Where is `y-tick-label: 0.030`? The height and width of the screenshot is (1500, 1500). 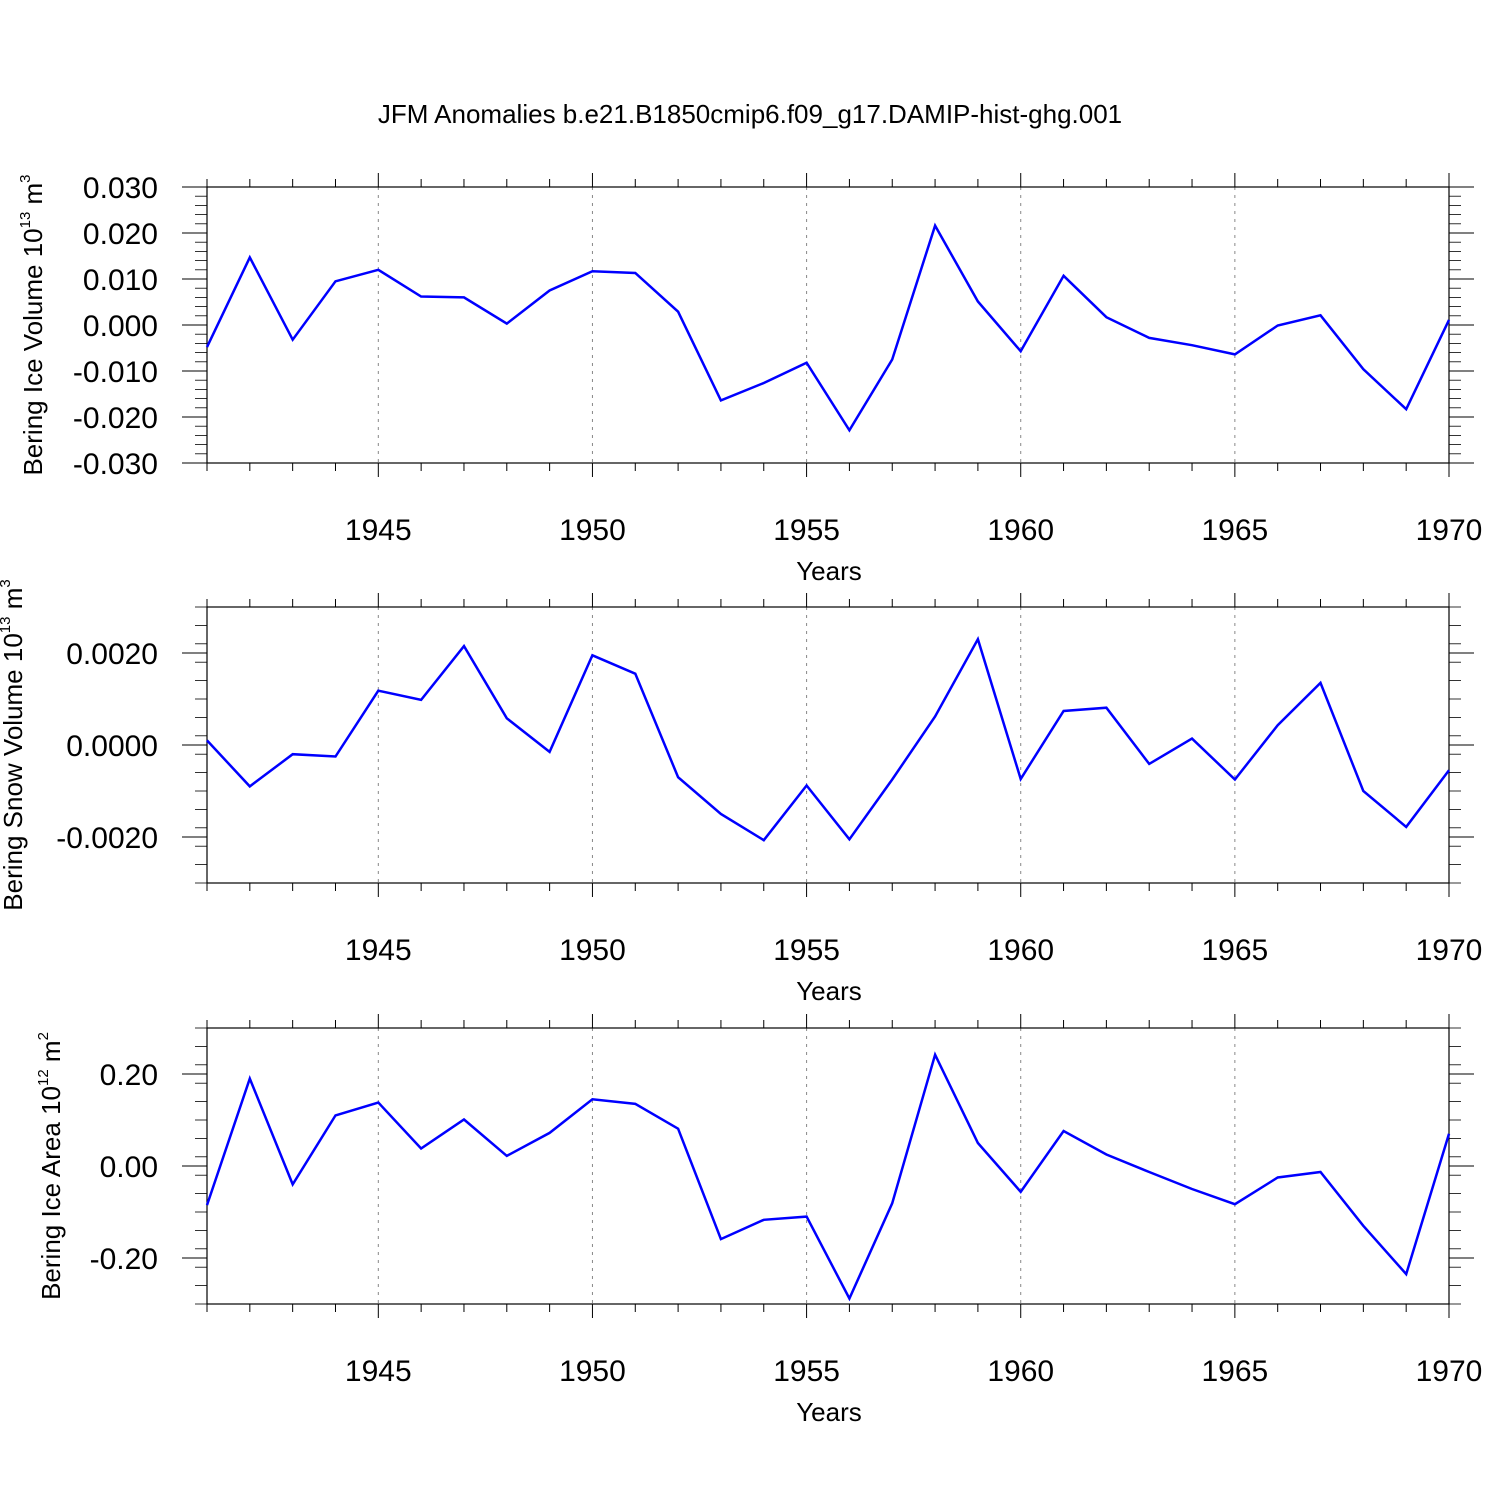
y-tick-label: 0.030 is located at coordinates (120, 188).